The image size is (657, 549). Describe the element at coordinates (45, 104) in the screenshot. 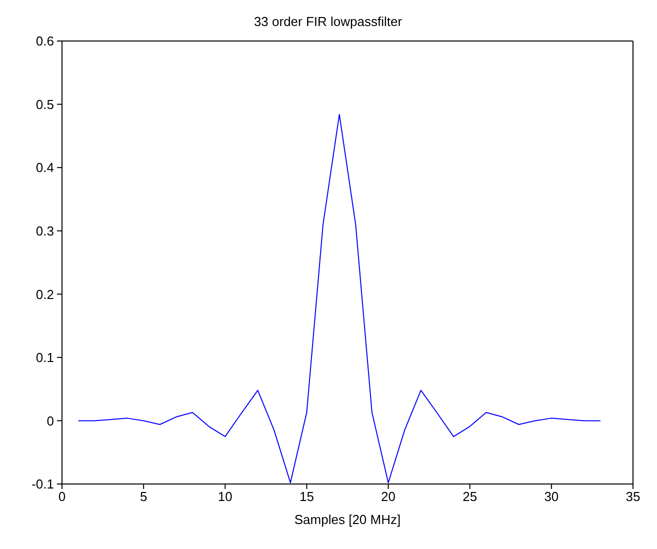

I see `y-tick-label: 0.5` at that location.